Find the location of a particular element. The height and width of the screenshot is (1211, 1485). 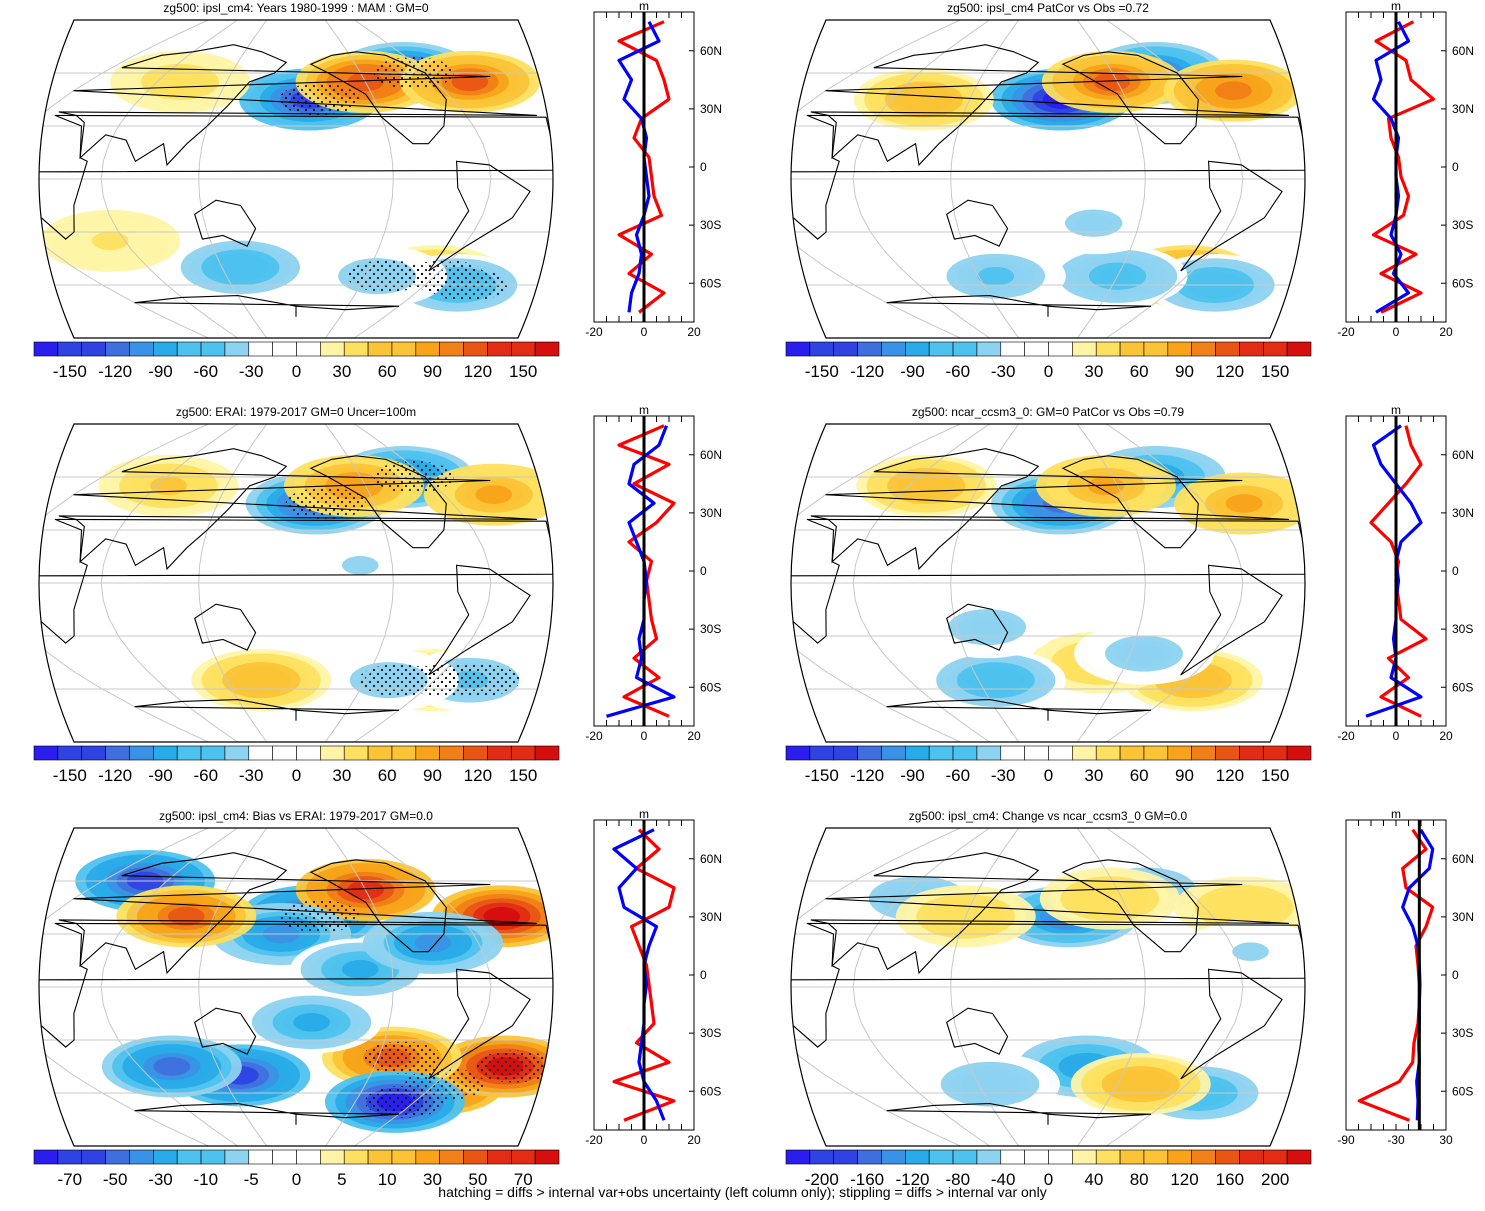

colorbar-label: -160 is located at coordinates (867, 1179).